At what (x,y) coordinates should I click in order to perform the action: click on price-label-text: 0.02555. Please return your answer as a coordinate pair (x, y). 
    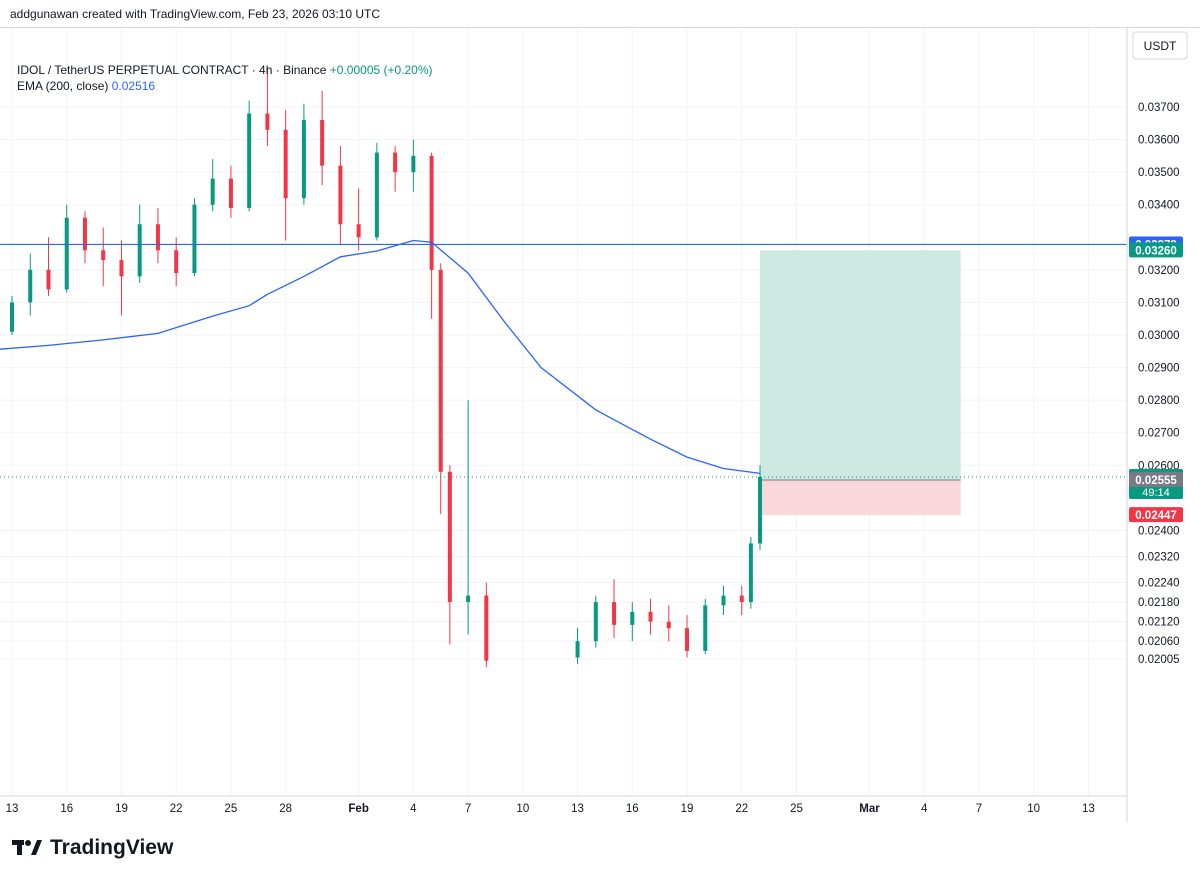
    Looking at the image, I should click on (1156, 481).